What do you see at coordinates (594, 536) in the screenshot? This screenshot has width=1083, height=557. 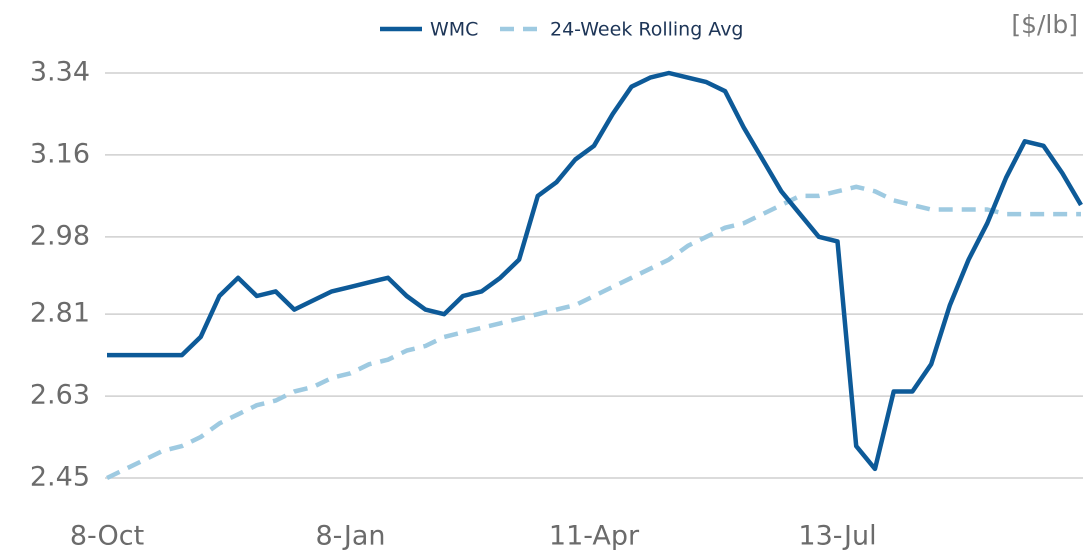 I see `x-tick-label: 11-Apr` at bounding box center [594, 536].